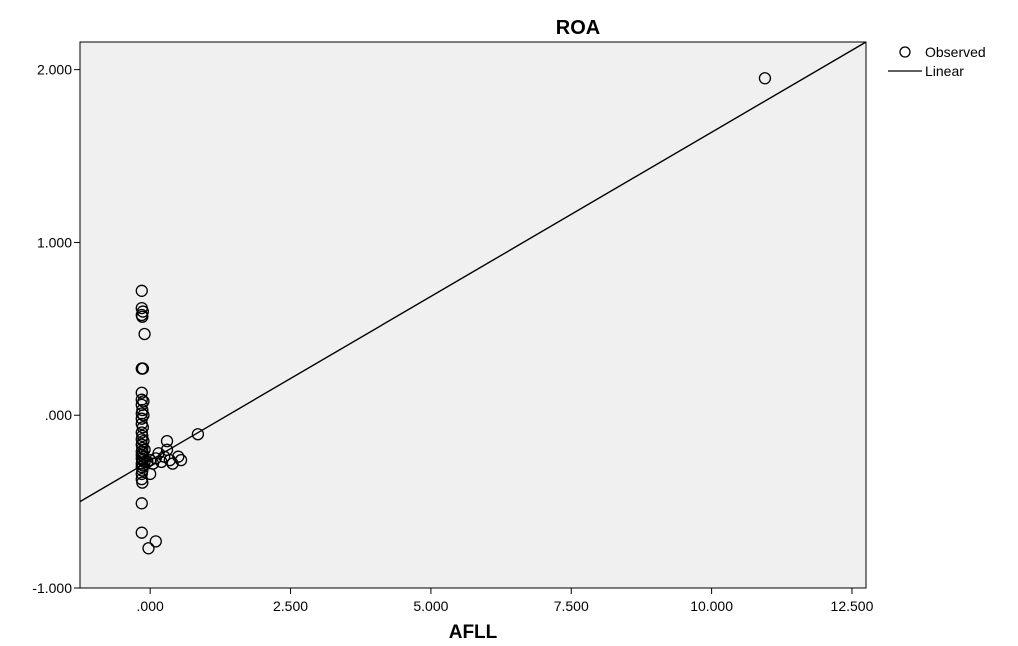  I want to click on y-tick-label: .000, so click(58, 415).